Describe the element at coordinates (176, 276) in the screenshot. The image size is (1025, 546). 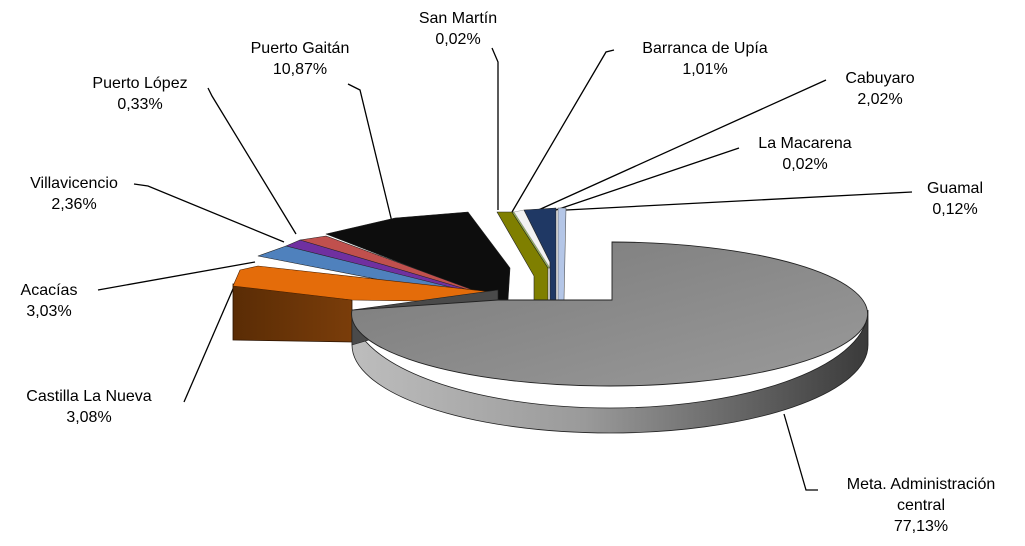
I see `slice-leader-acacias` at that location.